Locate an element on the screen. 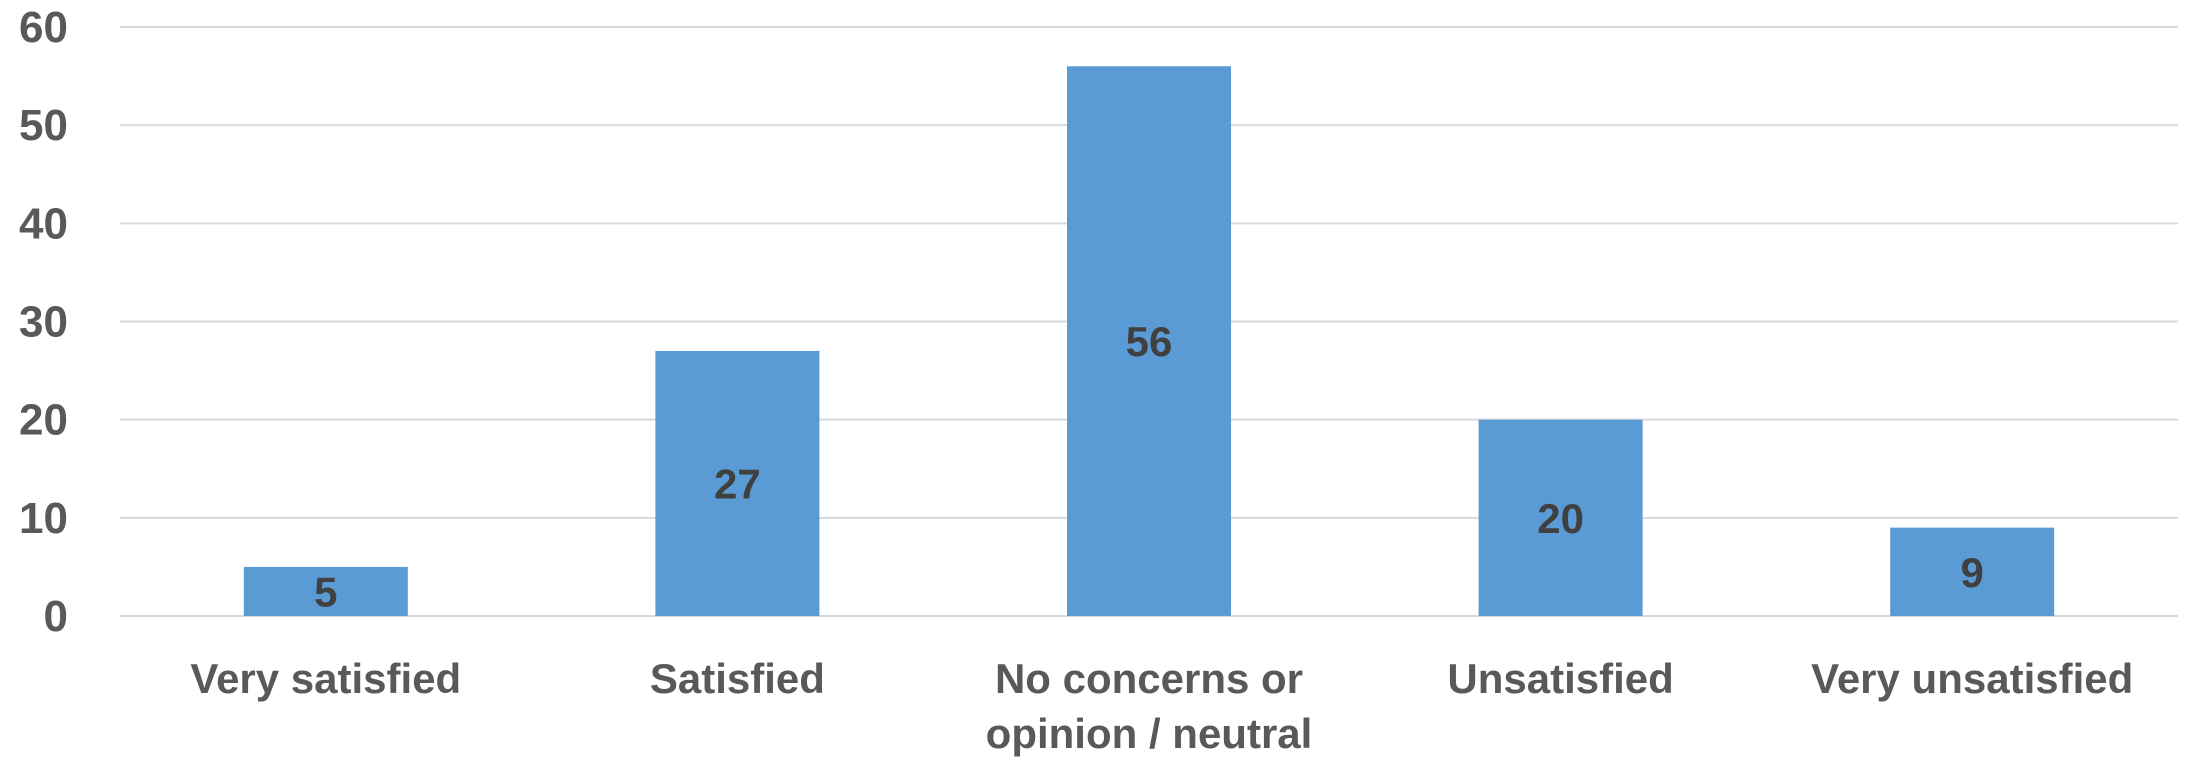 The height and width of the screenshot is (760, 2188). y-tick-label: 30 is located at coordinates (43, 322).